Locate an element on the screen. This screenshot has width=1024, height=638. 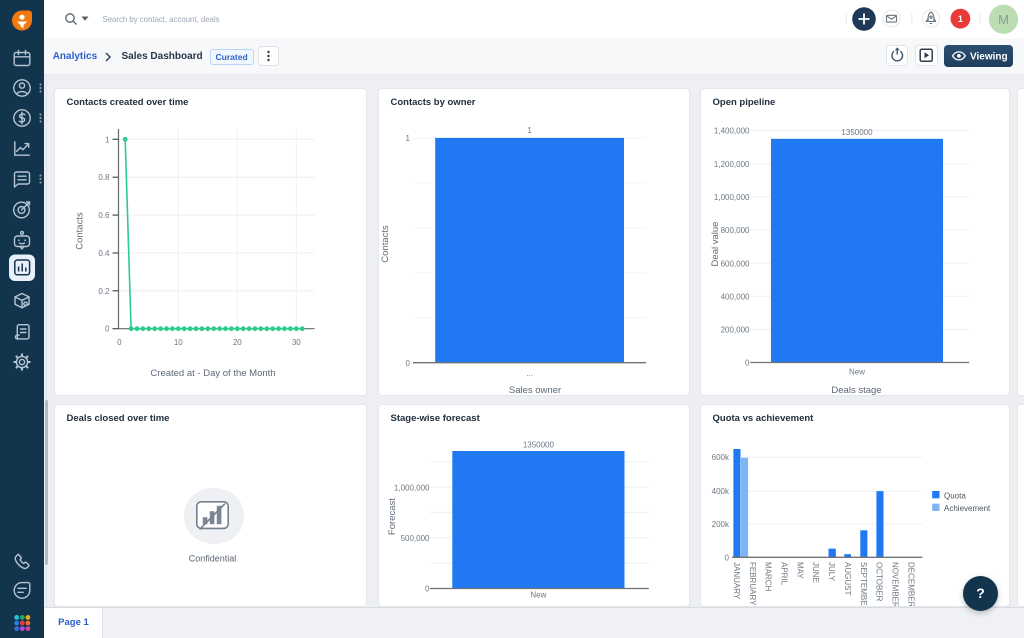
svg-text: 600k is located at coordinates (721, 457).